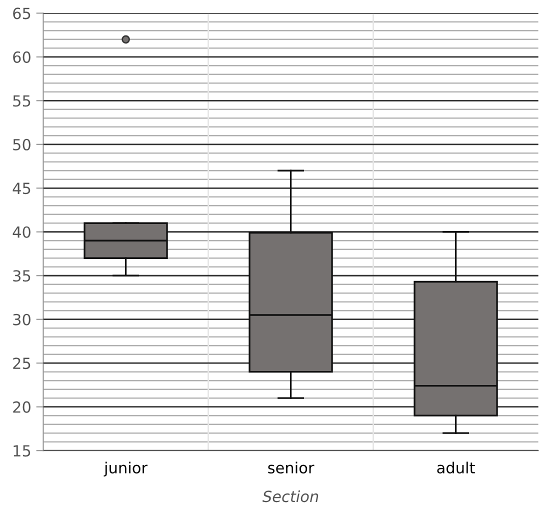 The image size is (541, 527). Describe the element at coordinates (21, 101) in the screenshot. I see `y-tick-label: 55` at that location.